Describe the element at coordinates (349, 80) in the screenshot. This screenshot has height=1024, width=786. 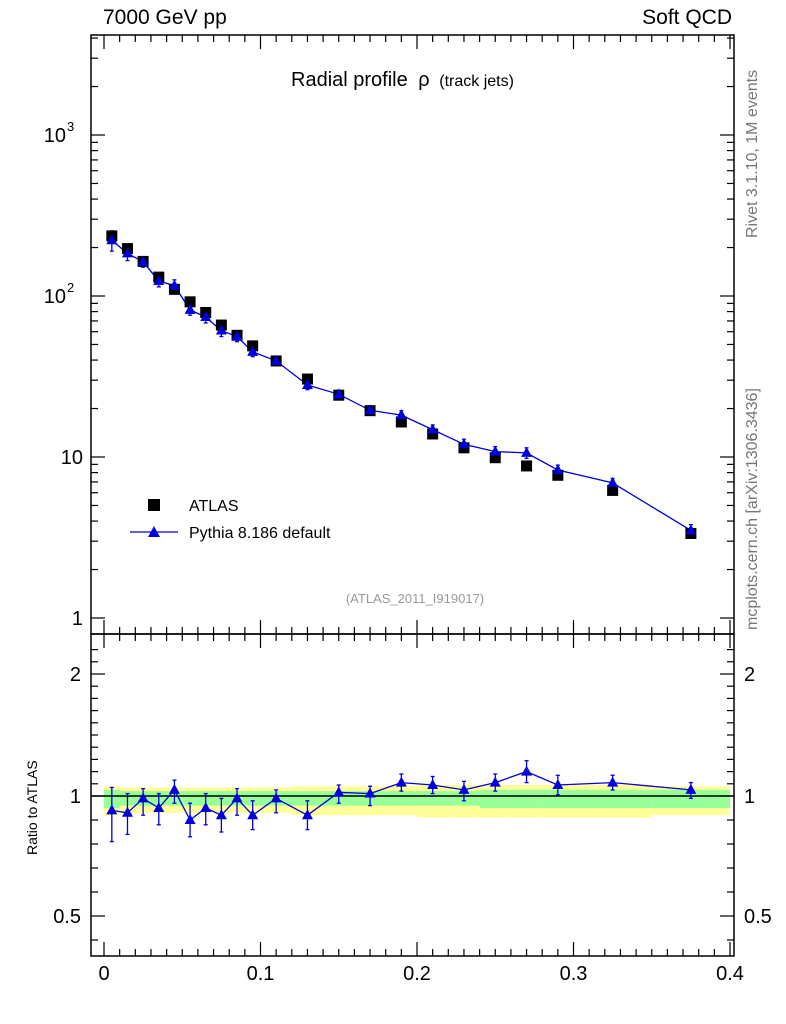
I see `main-title-text: Radial profile` at that location.